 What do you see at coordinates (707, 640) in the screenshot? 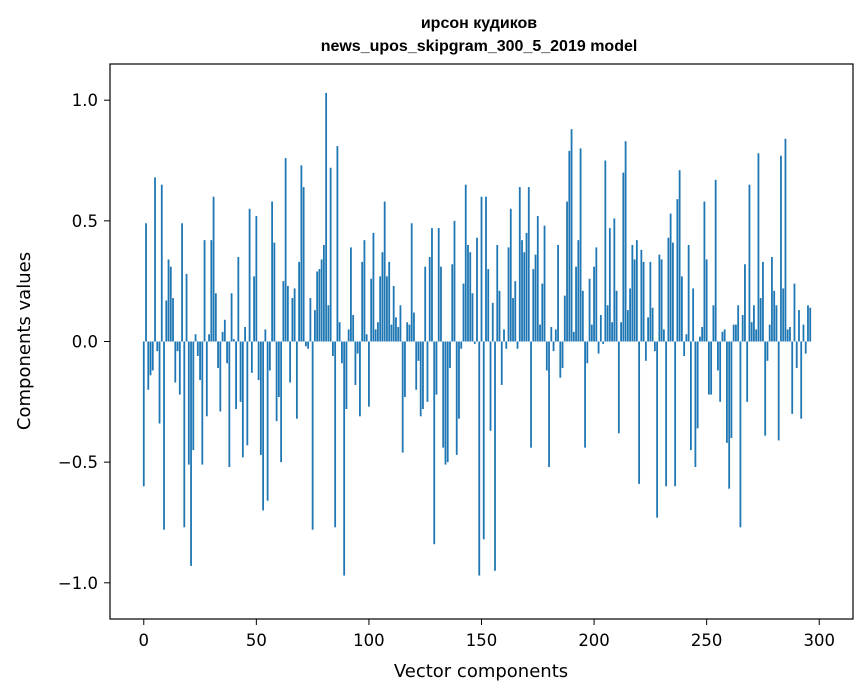
I see `x-tick-label: 250` at bounding box center [707, 640].